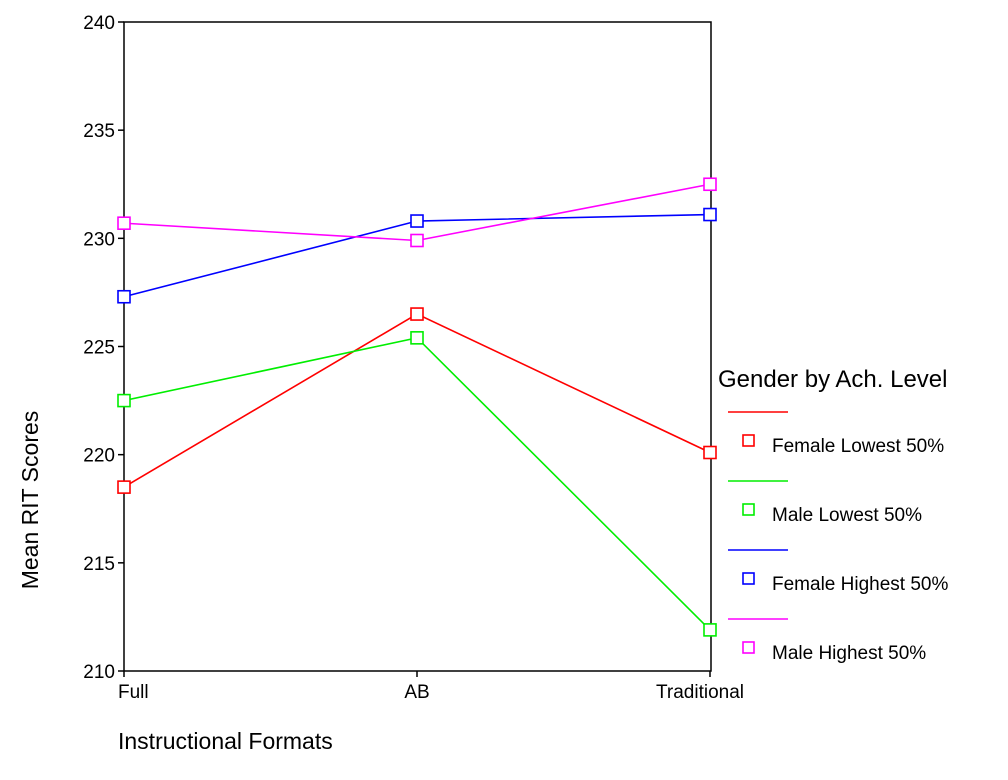 This screenshot has width=1008, height=780. What do you see at coordinates (836, 434) in the screenshot?
I see `legend-entry: Female Lowest 50%` at bounding box center [836, 434].